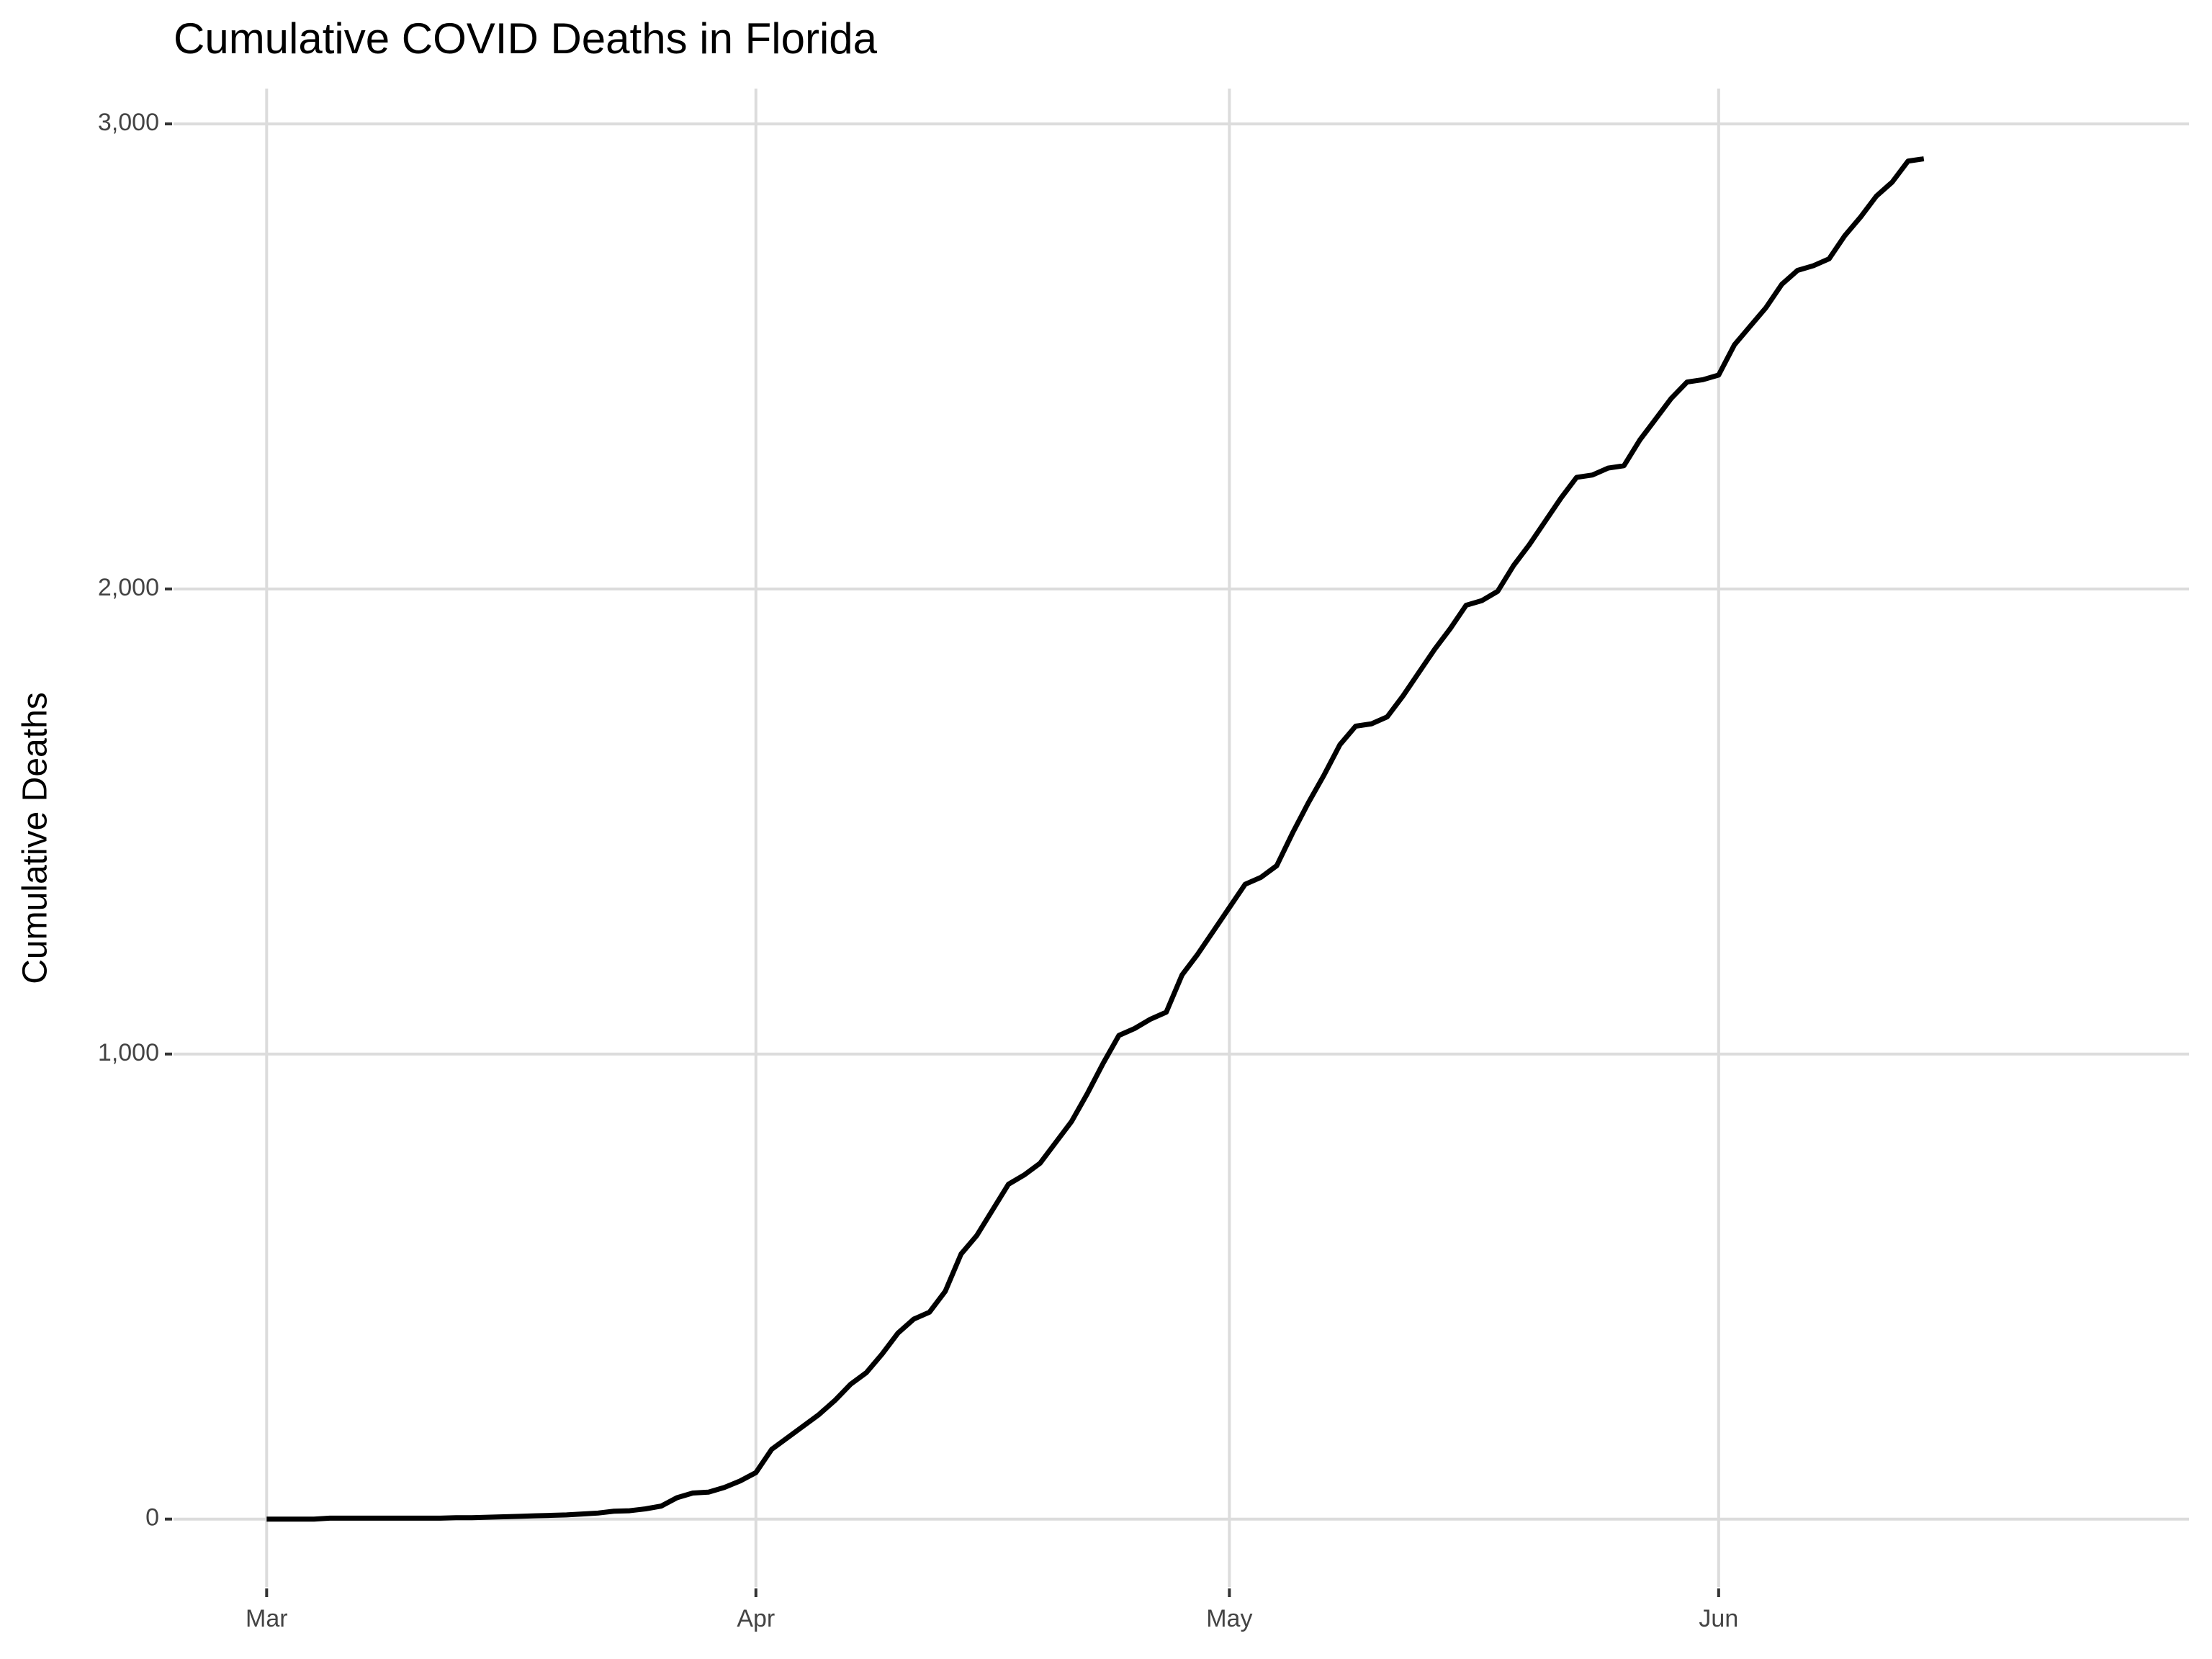 The width and height of the screenshot is (2212, 1659). I want to click on y-tick-label: 1,000, so click(128, 1053).